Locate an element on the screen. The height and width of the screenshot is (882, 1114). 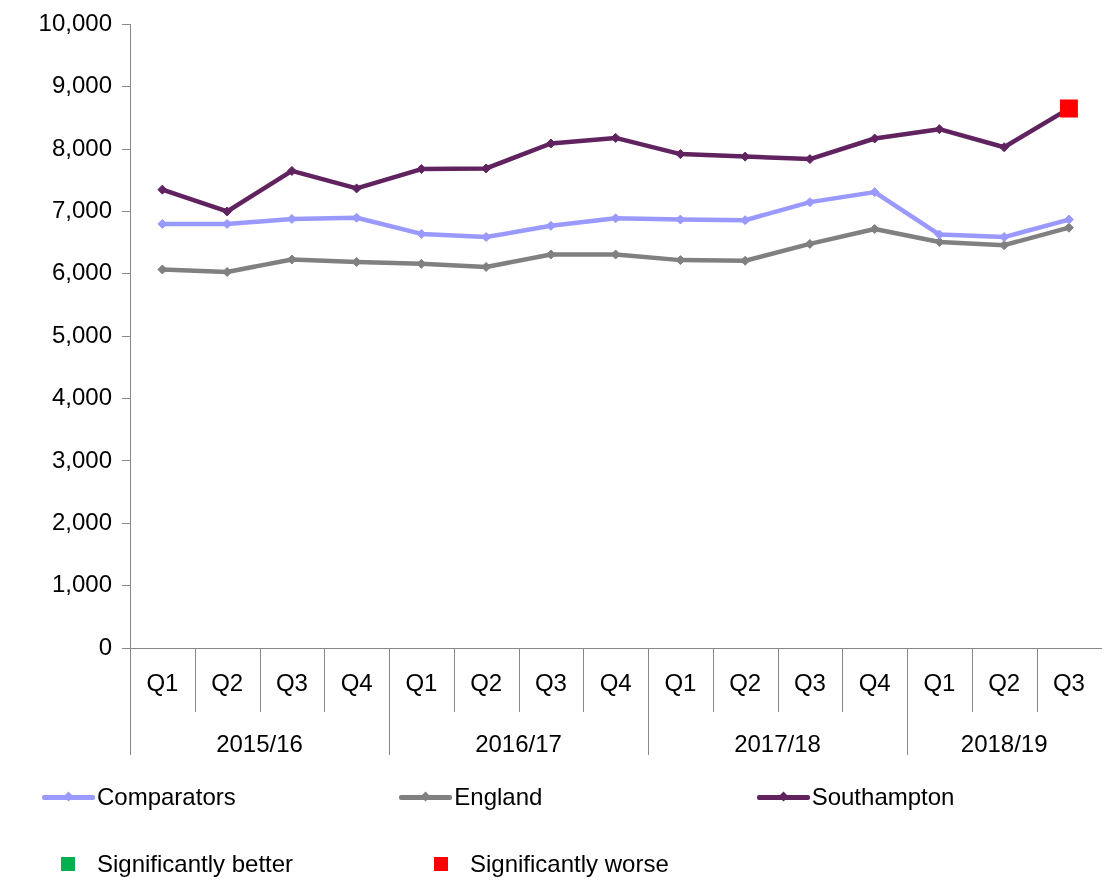
text: 2016/17 is located at coordinates (518, 743).